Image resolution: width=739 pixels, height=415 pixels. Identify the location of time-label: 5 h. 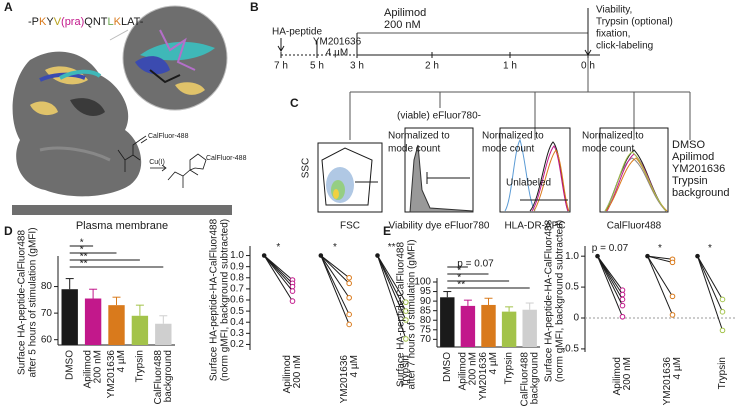
(317, 66).